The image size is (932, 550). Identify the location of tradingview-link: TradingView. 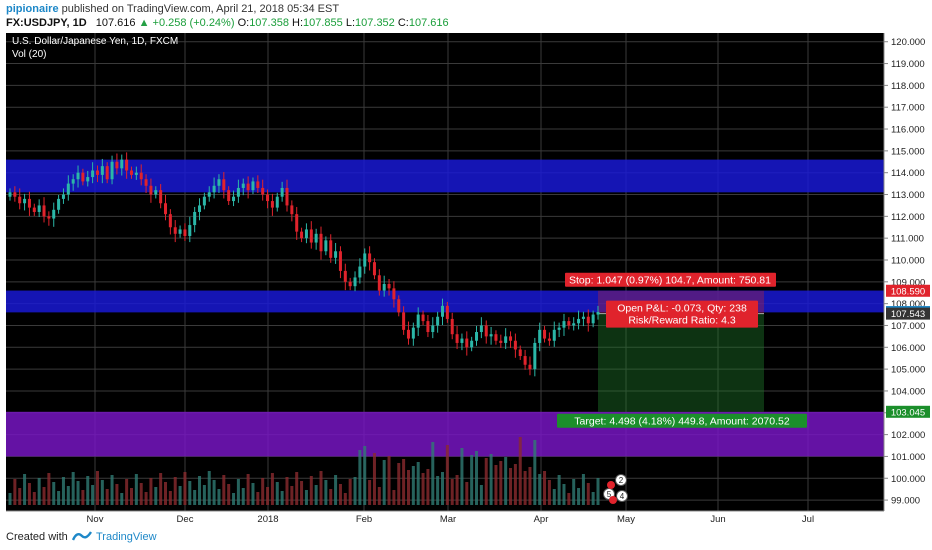
(126, 537).